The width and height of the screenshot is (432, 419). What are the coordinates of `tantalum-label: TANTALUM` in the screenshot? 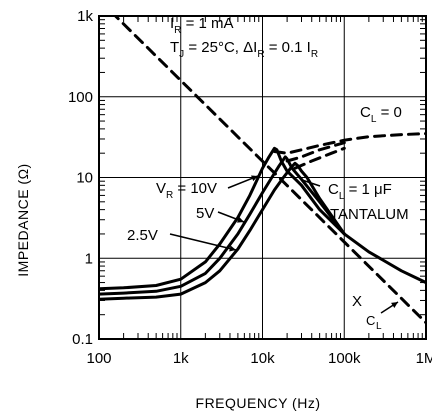 It's located at (369, 214).